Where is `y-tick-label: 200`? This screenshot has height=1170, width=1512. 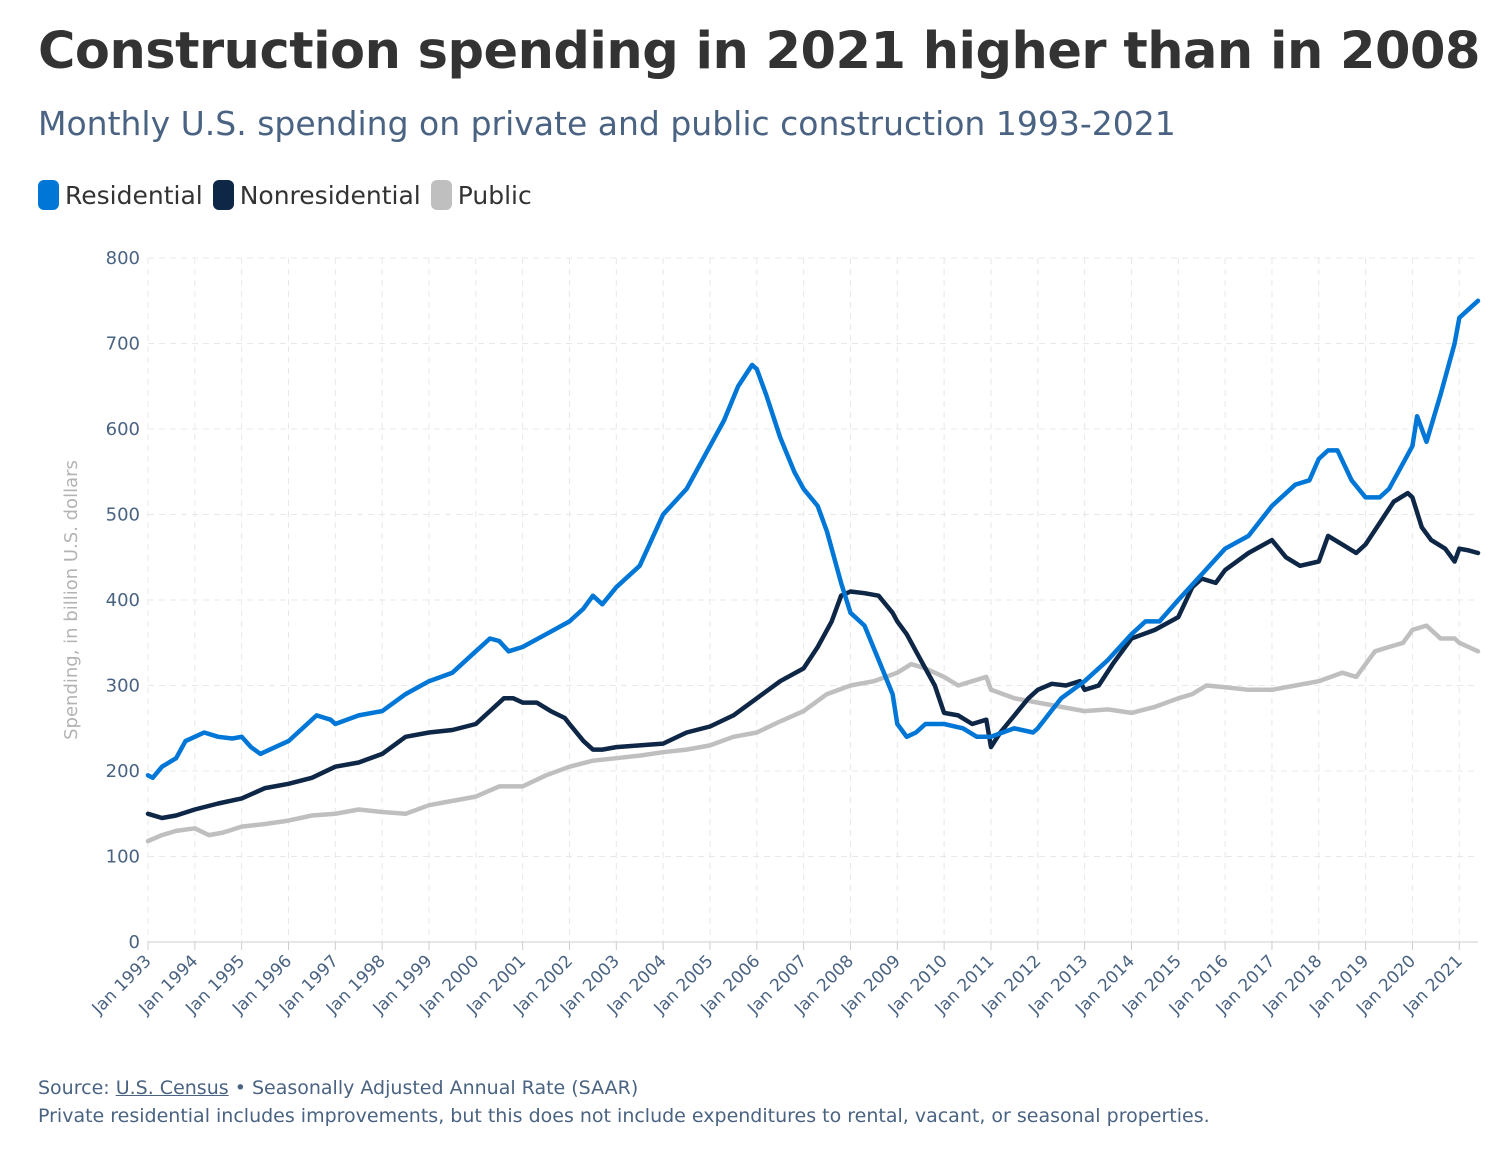
y-tick-label: 200 is located at coordinates (123, 771).